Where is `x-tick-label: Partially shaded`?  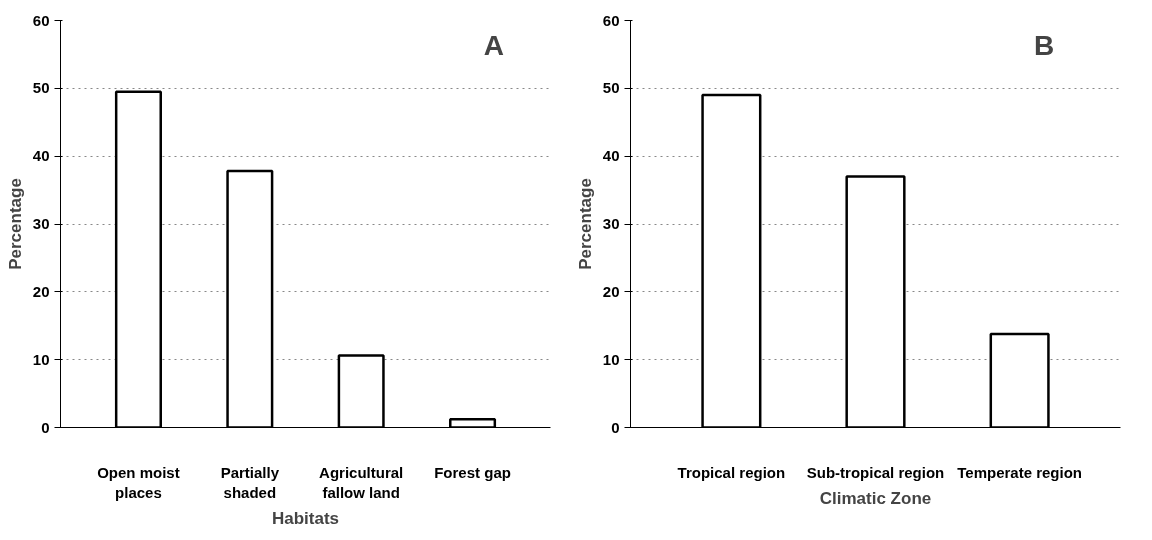
x-tick-label: Partially shaded is located at coordinates (250, 482).